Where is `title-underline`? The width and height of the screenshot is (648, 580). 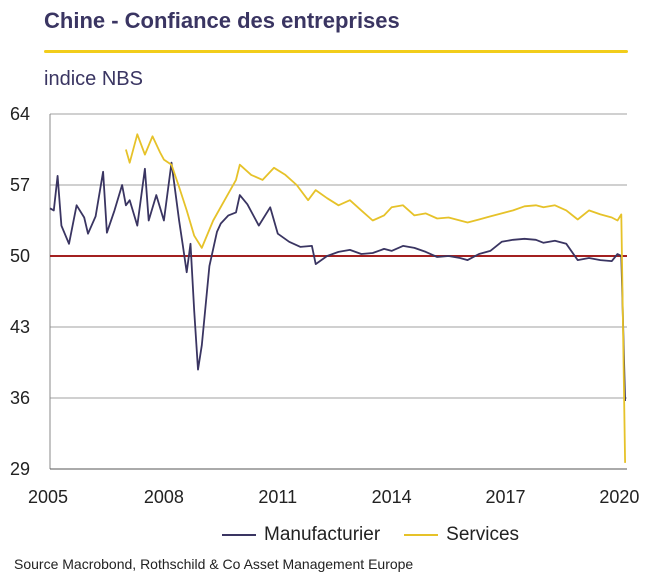
title-underline is located at coordinates (336, 51).